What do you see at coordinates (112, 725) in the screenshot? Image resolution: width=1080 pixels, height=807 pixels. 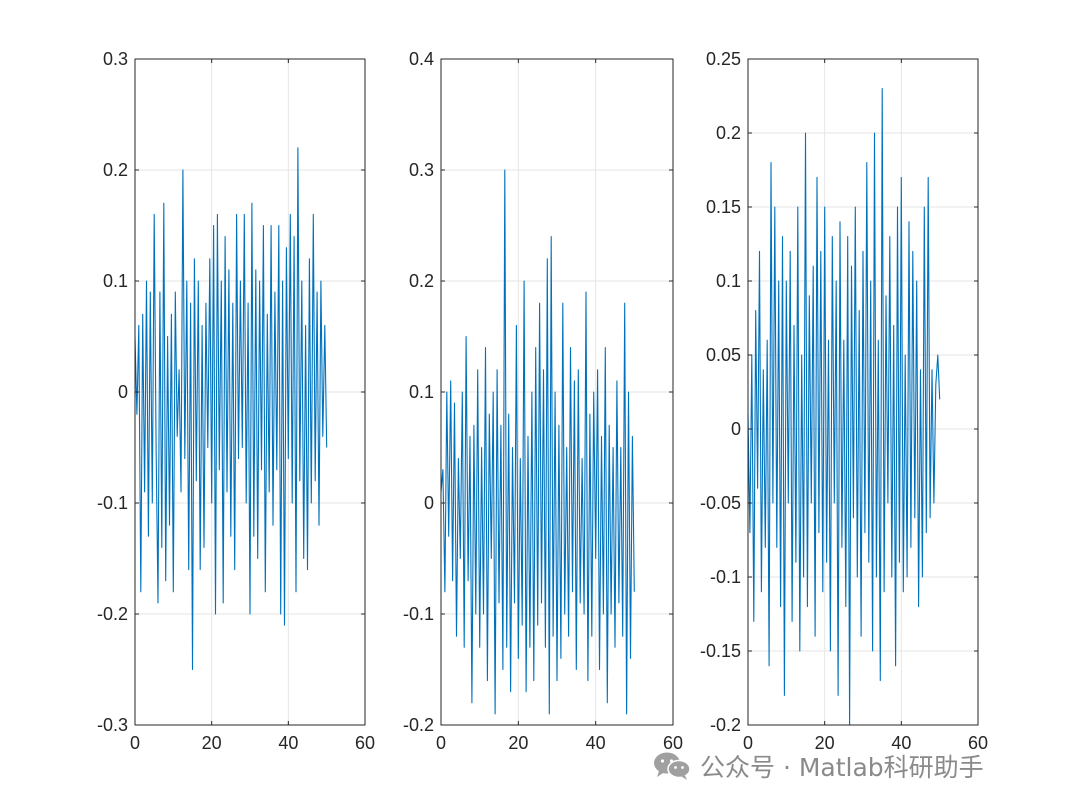 I see `y-tick-label: -0.3` at bounding box center [112, 725].